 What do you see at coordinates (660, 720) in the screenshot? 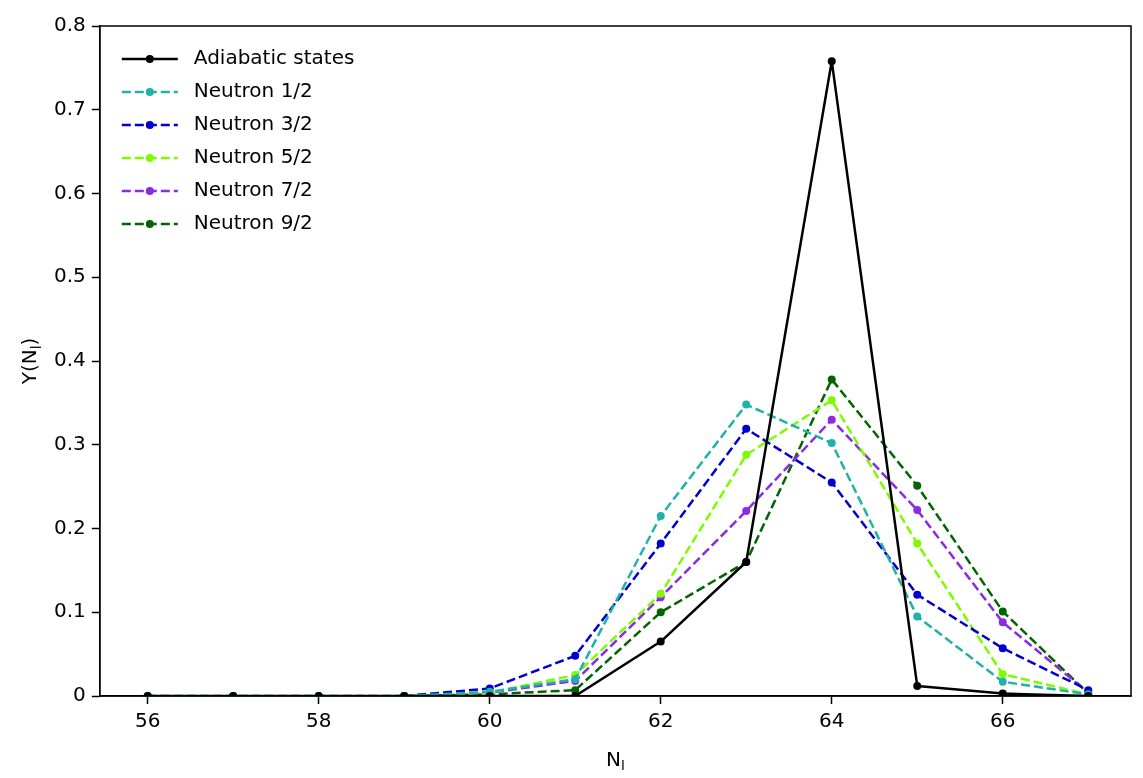
I see `x-tick-label: 62` at bounding box center [660, 720].